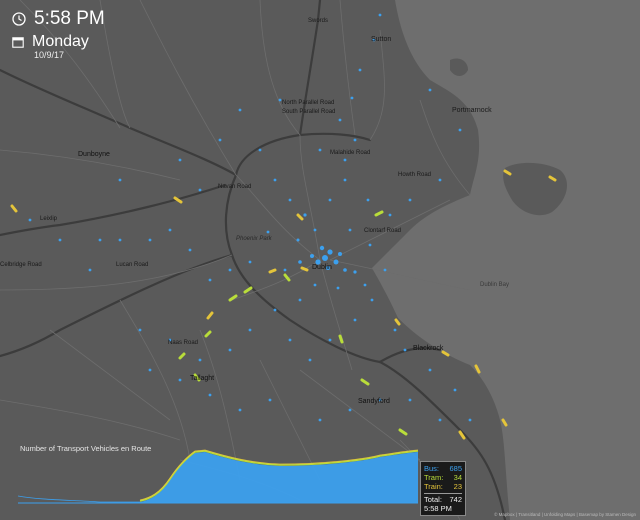 The height and width of the screenshot is (520, 640). What do you see at coordinates (21, 265) in the screenshot?
I see `label-celbridge-road: Celbridge Road` at bounding box center [21, 265].